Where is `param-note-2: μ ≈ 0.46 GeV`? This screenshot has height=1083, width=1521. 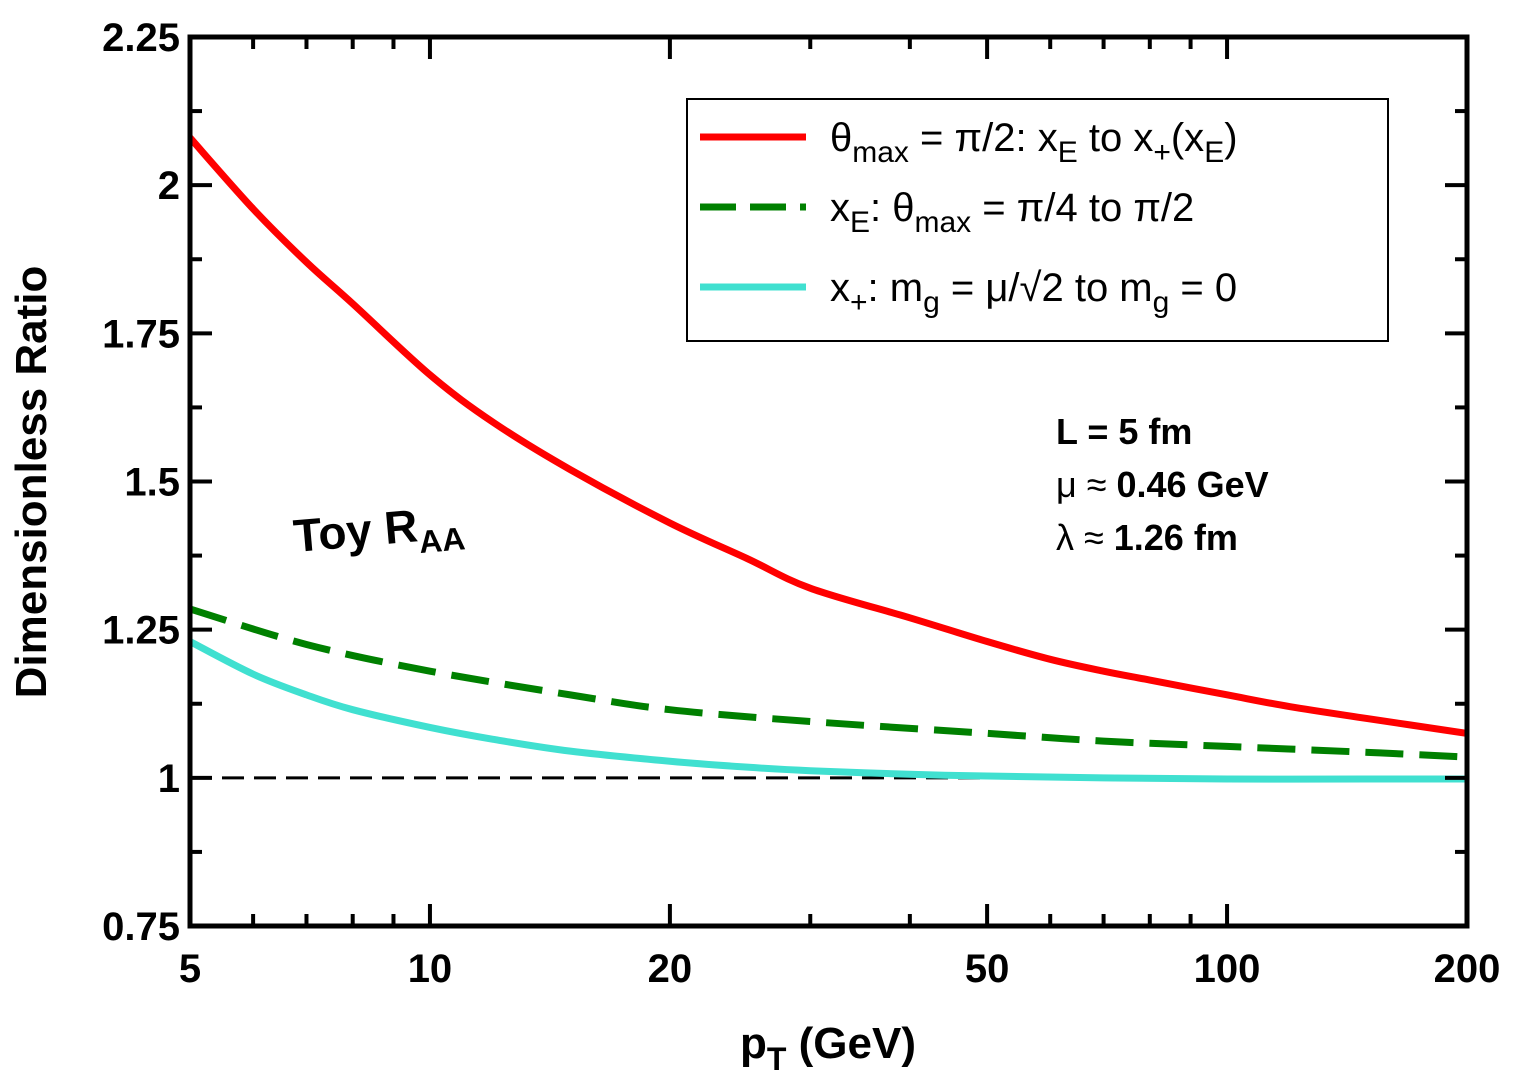
param-note-2: μ ≈ 0.46 GeV is located at coordinates (1162, 484).